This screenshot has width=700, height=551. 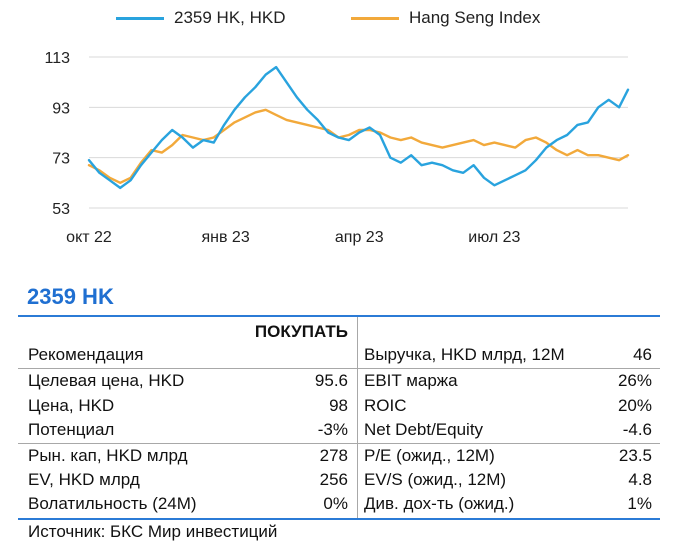 I want to click on roic-value: 20%, so click(x=634, y=405).